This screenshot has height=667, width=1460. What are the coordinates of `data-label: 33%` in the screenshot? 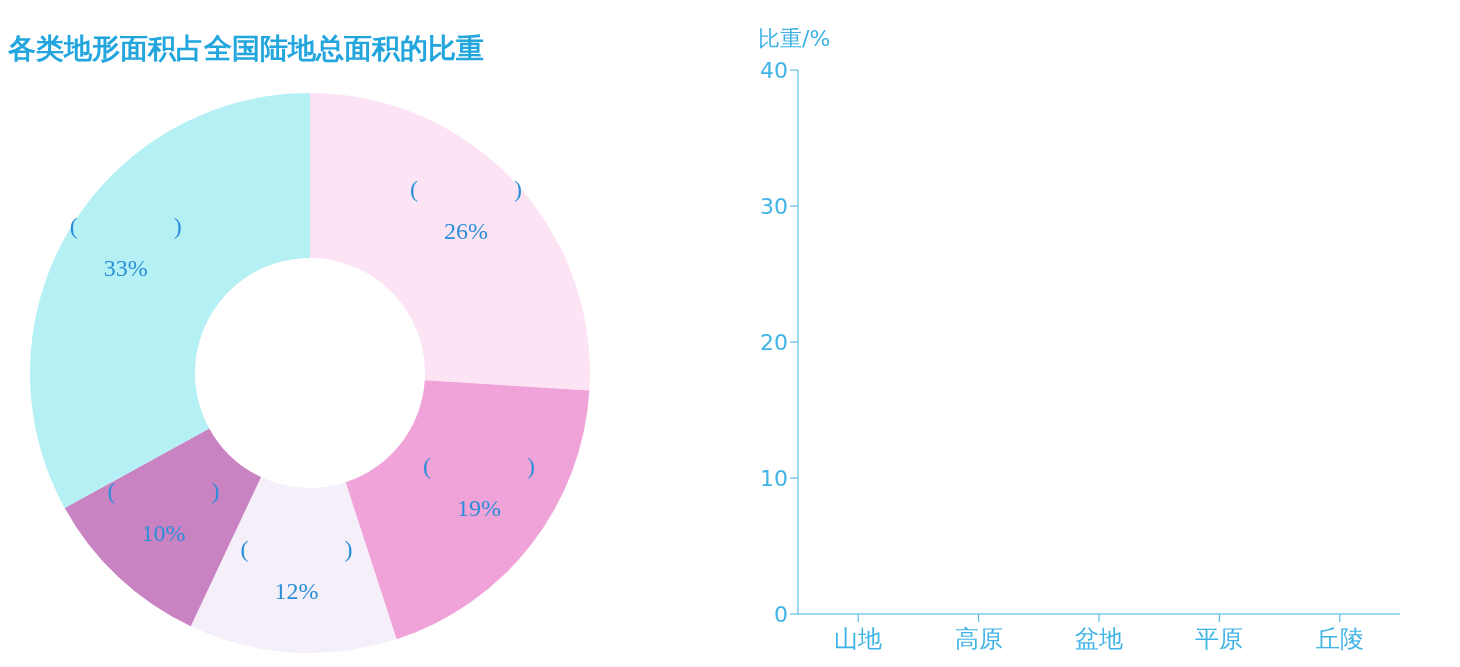 It's located at (125, 268).